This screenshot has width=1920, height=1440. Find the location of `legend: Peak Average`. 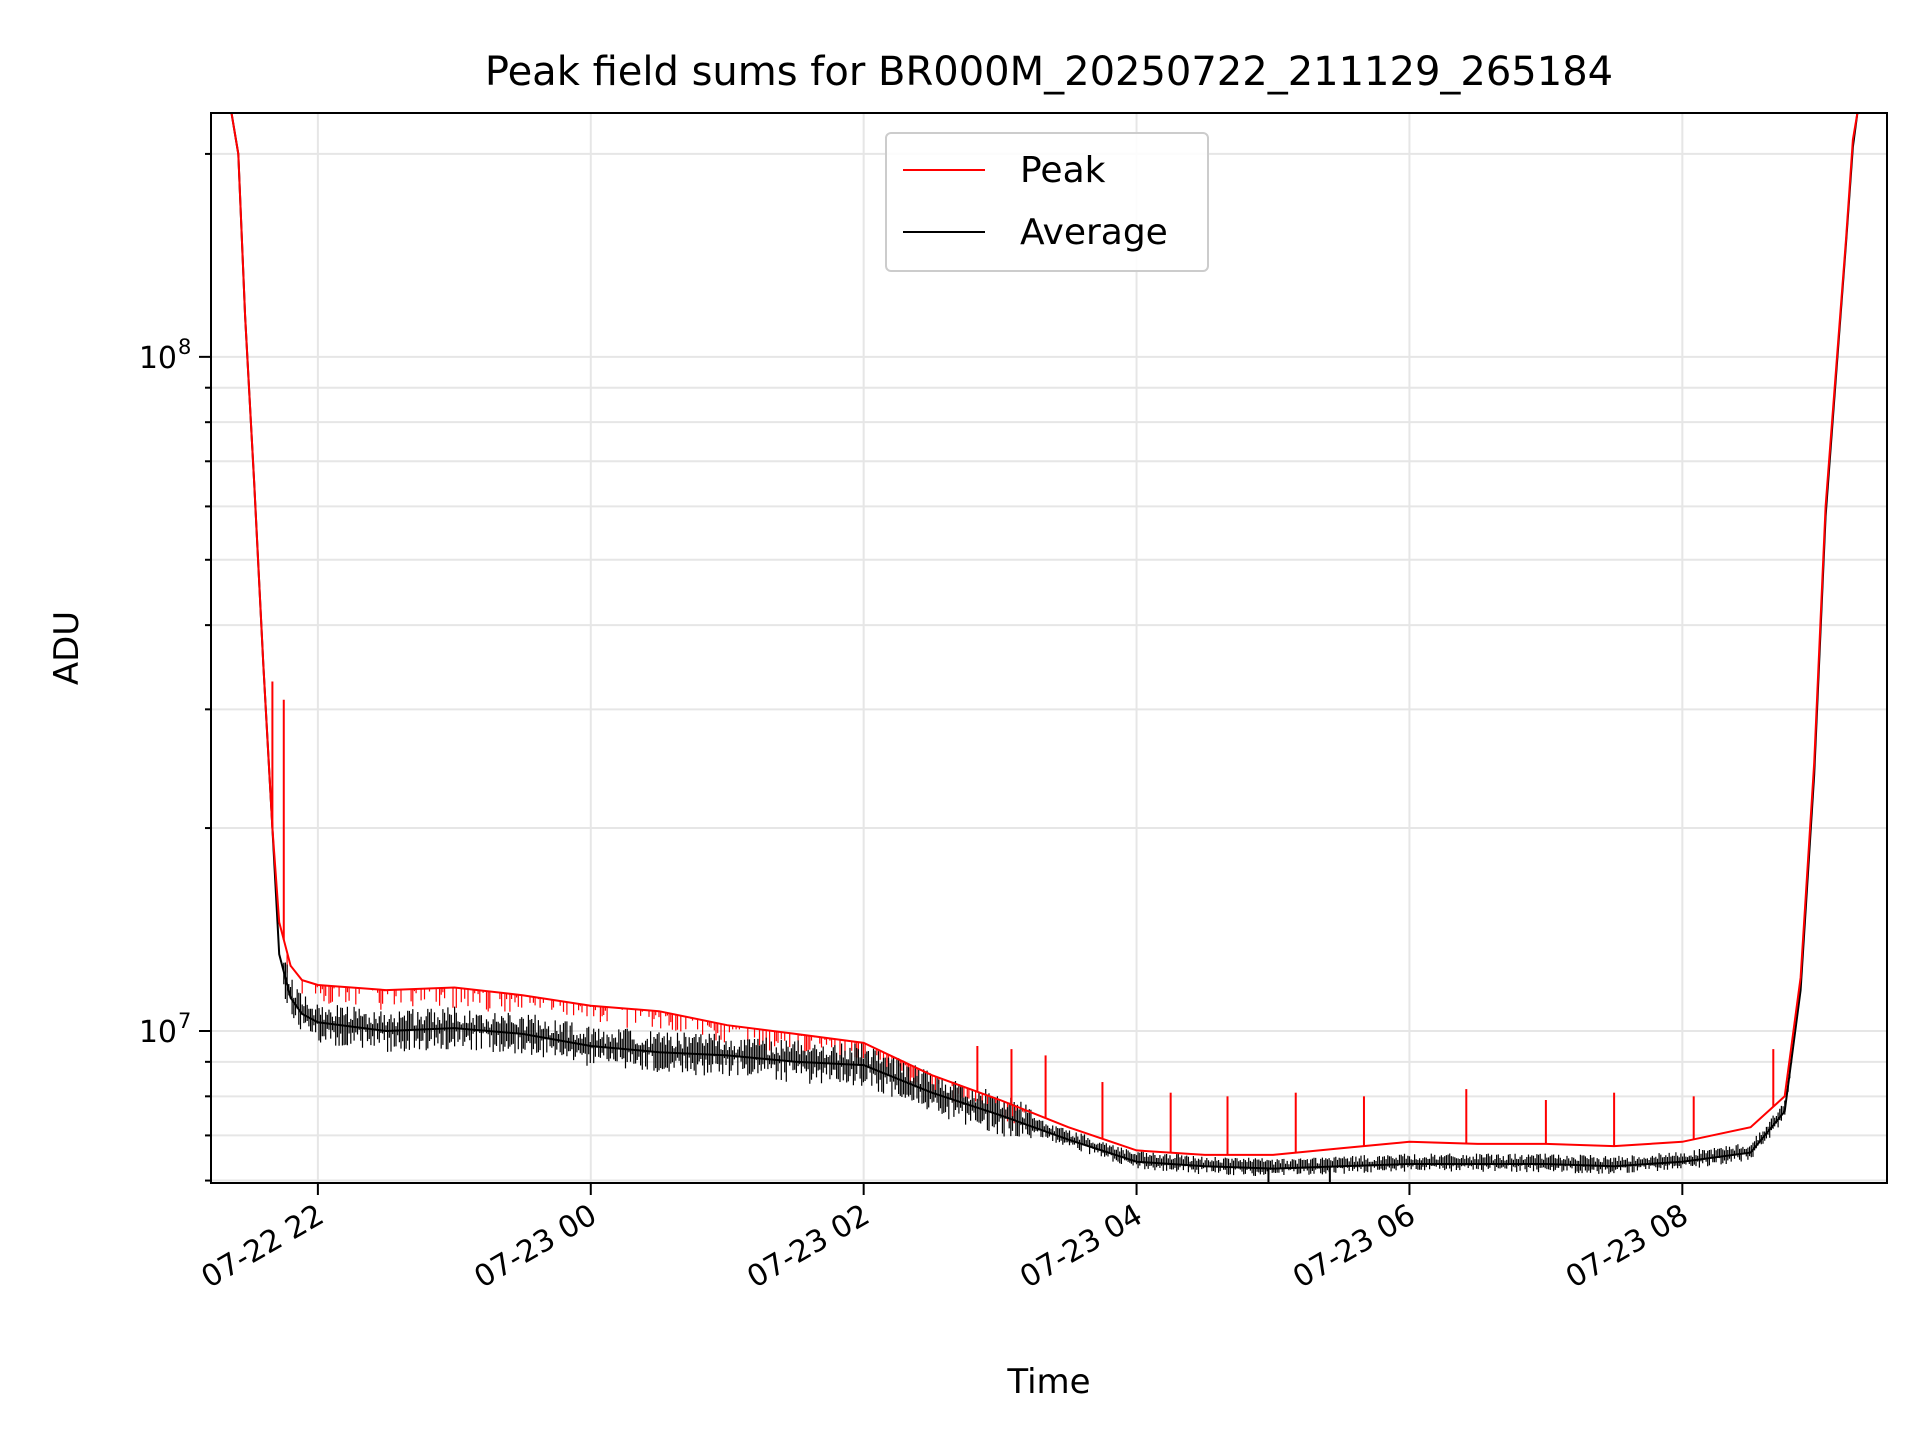

legend: Peak Average is located at coordinates (1047, 202).